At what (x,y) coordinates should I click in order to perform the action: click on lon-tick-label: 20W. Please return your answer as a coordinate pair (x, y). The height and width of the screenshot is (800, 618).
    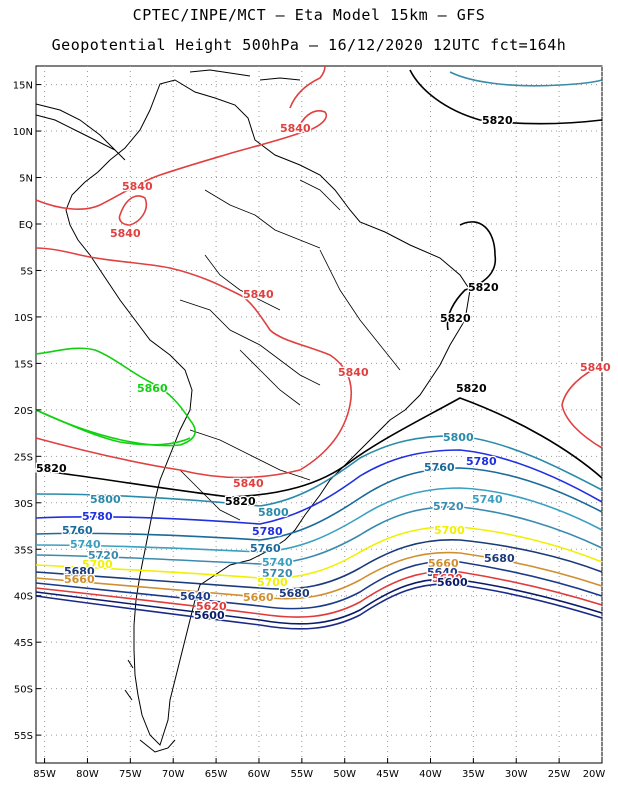
    Looking at the image, I should click on (594, 774).